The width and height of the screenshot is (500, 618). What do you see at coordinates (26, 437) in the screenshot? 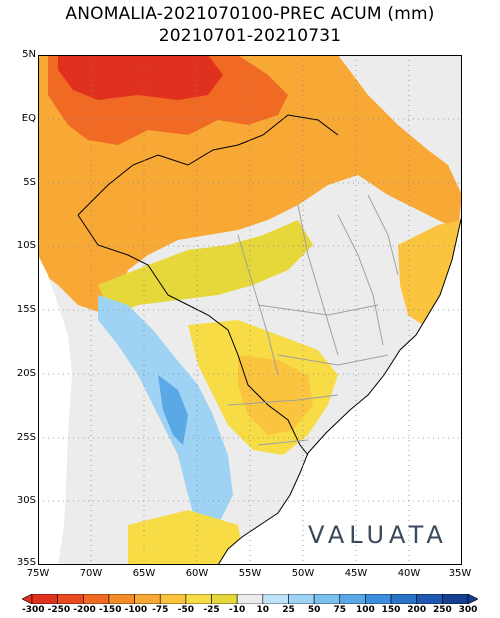
I see `lat-label-25s: 25S` at bounding box center [26, 437].